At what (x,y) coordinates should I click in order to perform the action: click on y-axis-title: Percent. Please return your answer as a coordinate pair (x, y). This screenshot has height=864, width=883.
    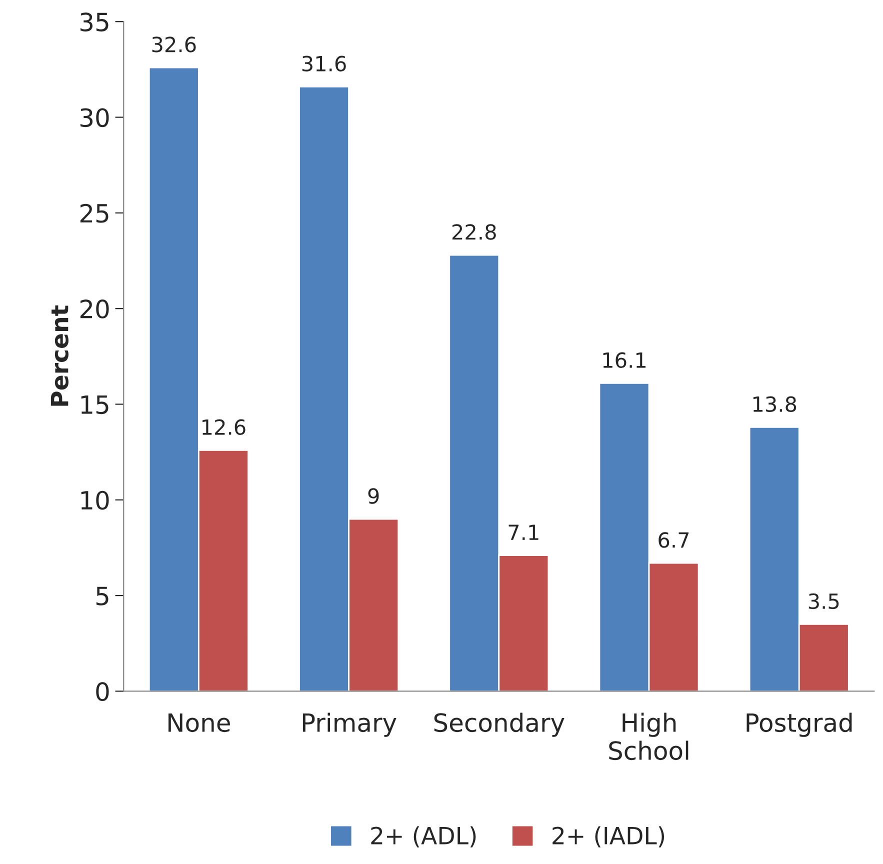
    Looking at the image, I should click on (59, 355).